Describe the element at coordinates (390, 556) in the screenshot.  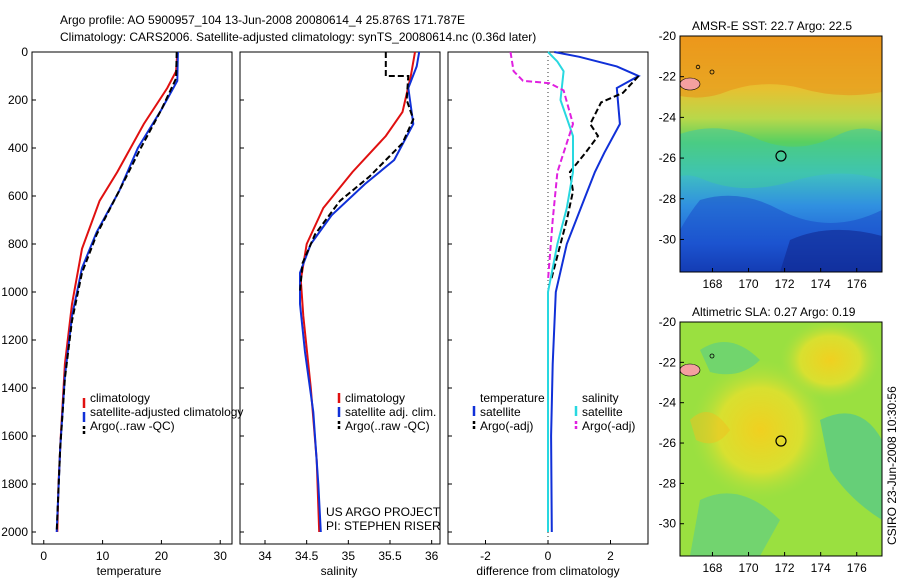
I see `x-tick-label: 35.5` at that location.